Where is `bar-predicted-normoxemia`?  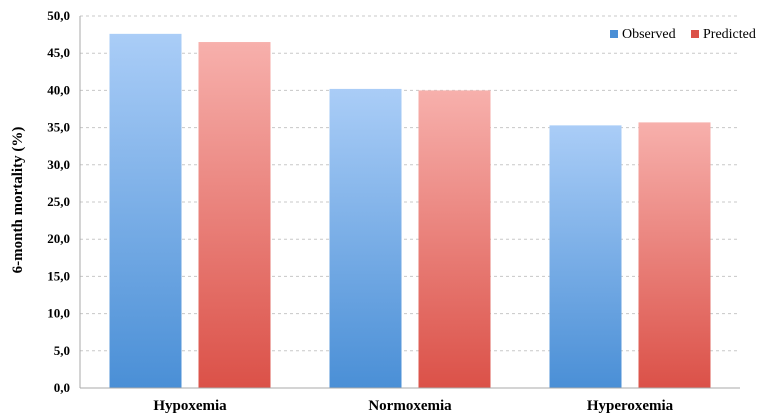
bar-predicted-normoxemia is located at coordinates (454, 239).